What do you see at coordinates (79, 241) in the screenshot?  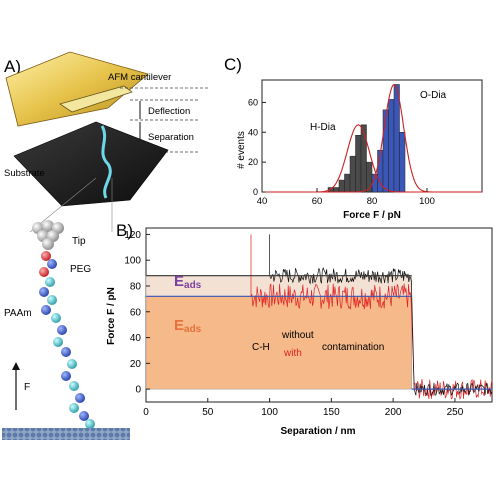 I see `tip-caption: Tip` at bounding box center [79, 241].